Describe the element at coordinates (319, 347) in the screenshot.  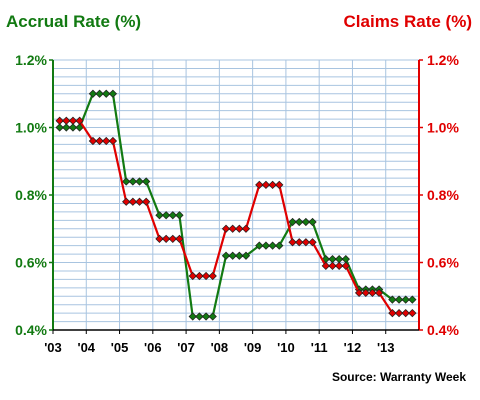
I see `x-tick-label: '11` at that location.